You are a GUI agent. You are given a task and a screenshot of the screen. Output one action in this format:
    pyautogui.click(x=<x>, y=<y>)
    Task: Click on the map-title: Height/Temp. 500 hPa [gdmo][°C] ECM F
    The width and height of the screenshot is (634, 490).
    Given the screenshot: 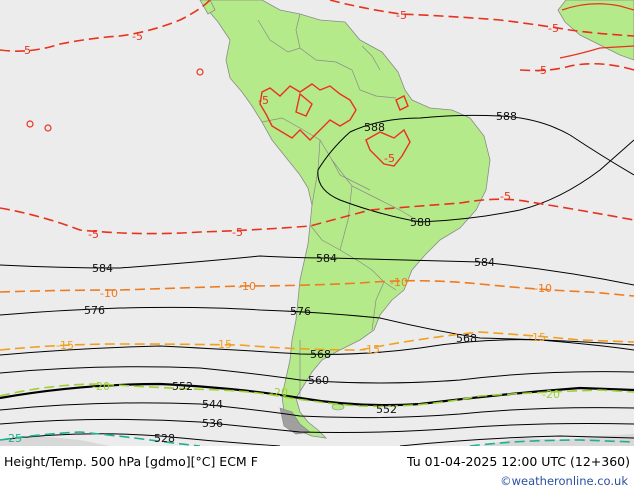 What is the action you would take?
    pyautogui.click(x=131, y=461)
    